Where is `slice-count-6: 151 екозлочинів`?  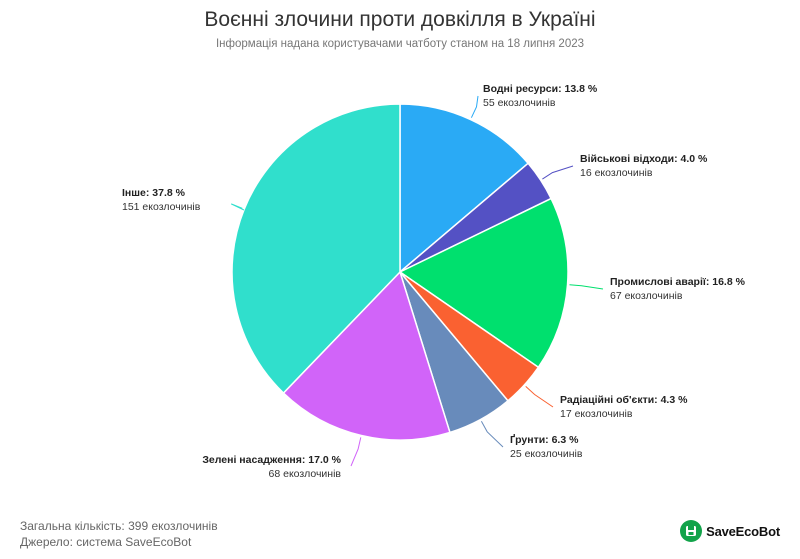 slice-count-6: 151 екозлочинів is located at coordinates (161, 207).